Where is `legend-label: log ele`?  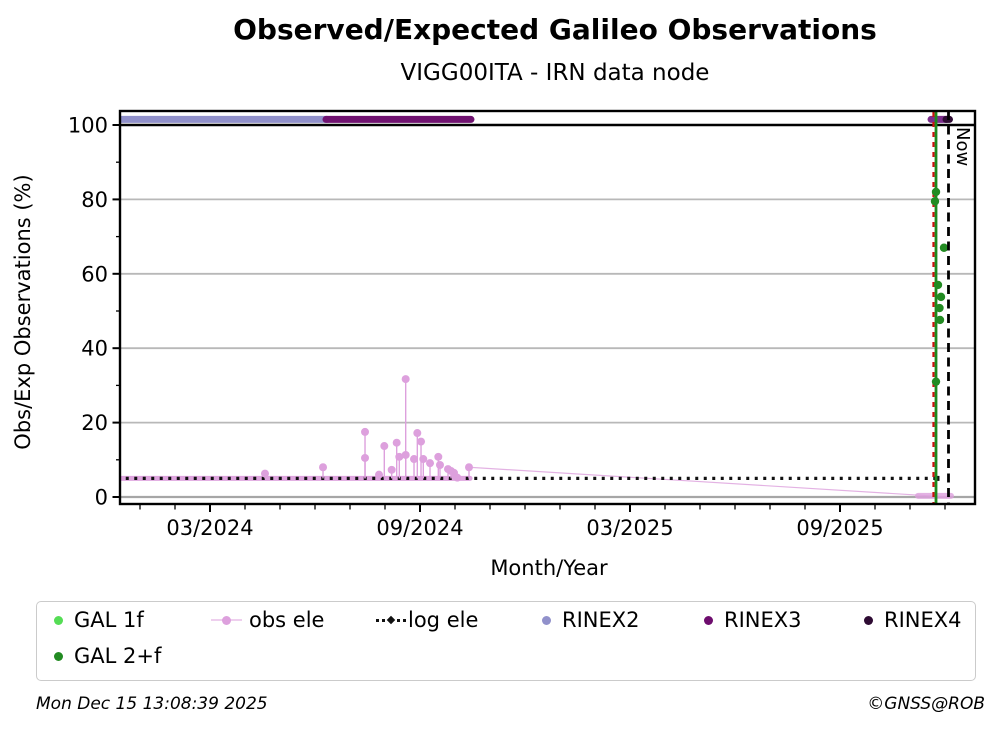 legend-label: log ele is located at coordinates (443, 620).